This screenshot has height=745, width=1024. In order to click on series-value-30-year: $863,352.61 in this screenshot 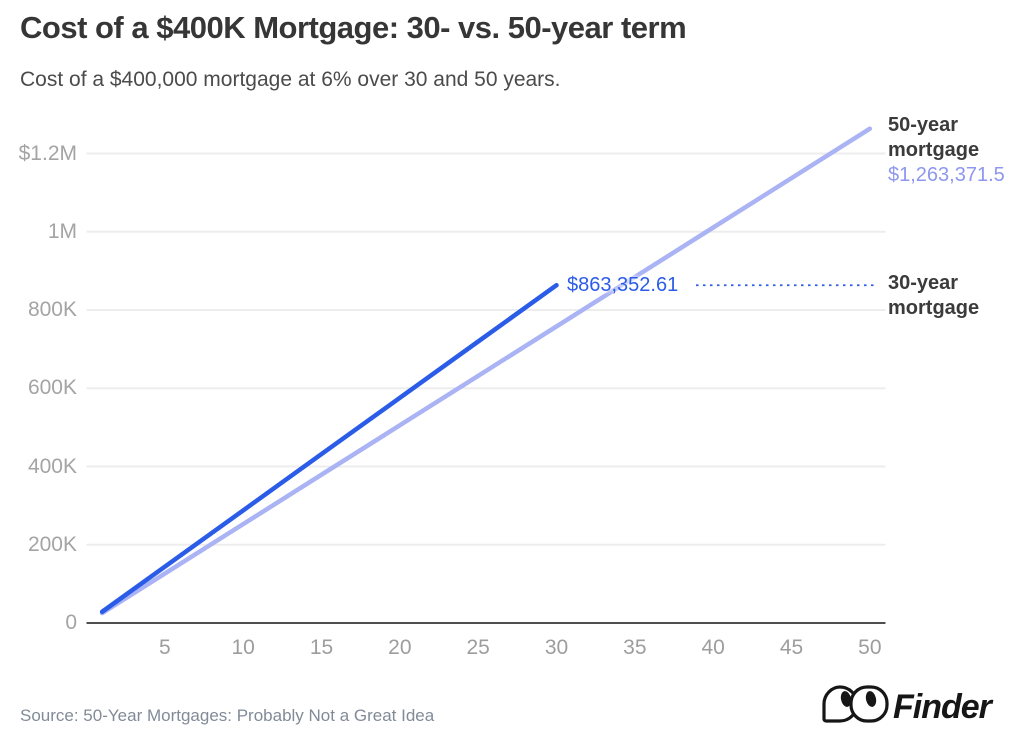, I will do `click(623, 285)`.